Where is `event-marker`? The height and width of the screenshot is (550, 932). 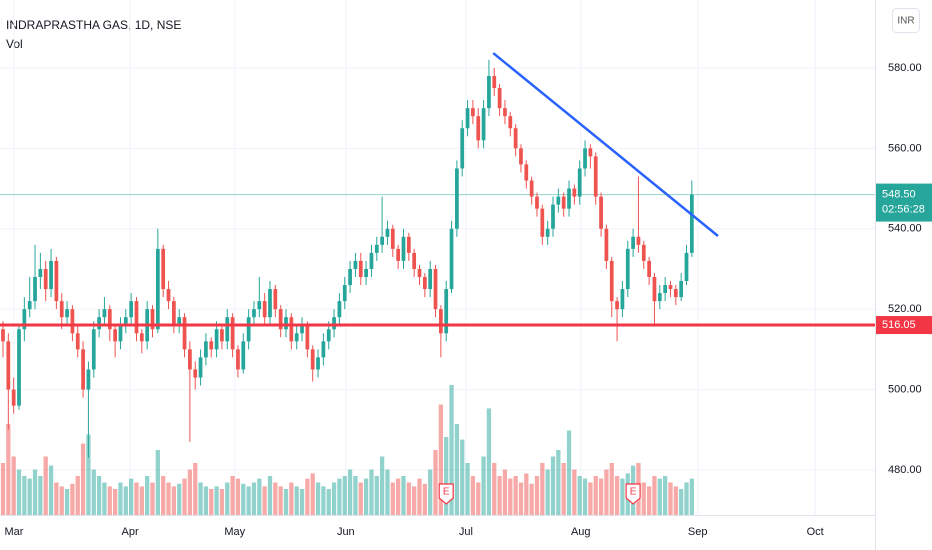
event-marker is located at coordinates (633, 494).